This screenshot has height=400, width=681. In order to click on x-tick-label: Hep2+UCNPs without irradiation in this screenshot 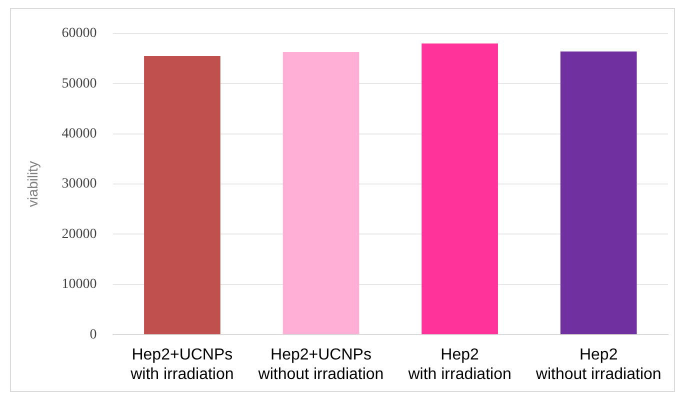, I will do `click(320, 364)`.